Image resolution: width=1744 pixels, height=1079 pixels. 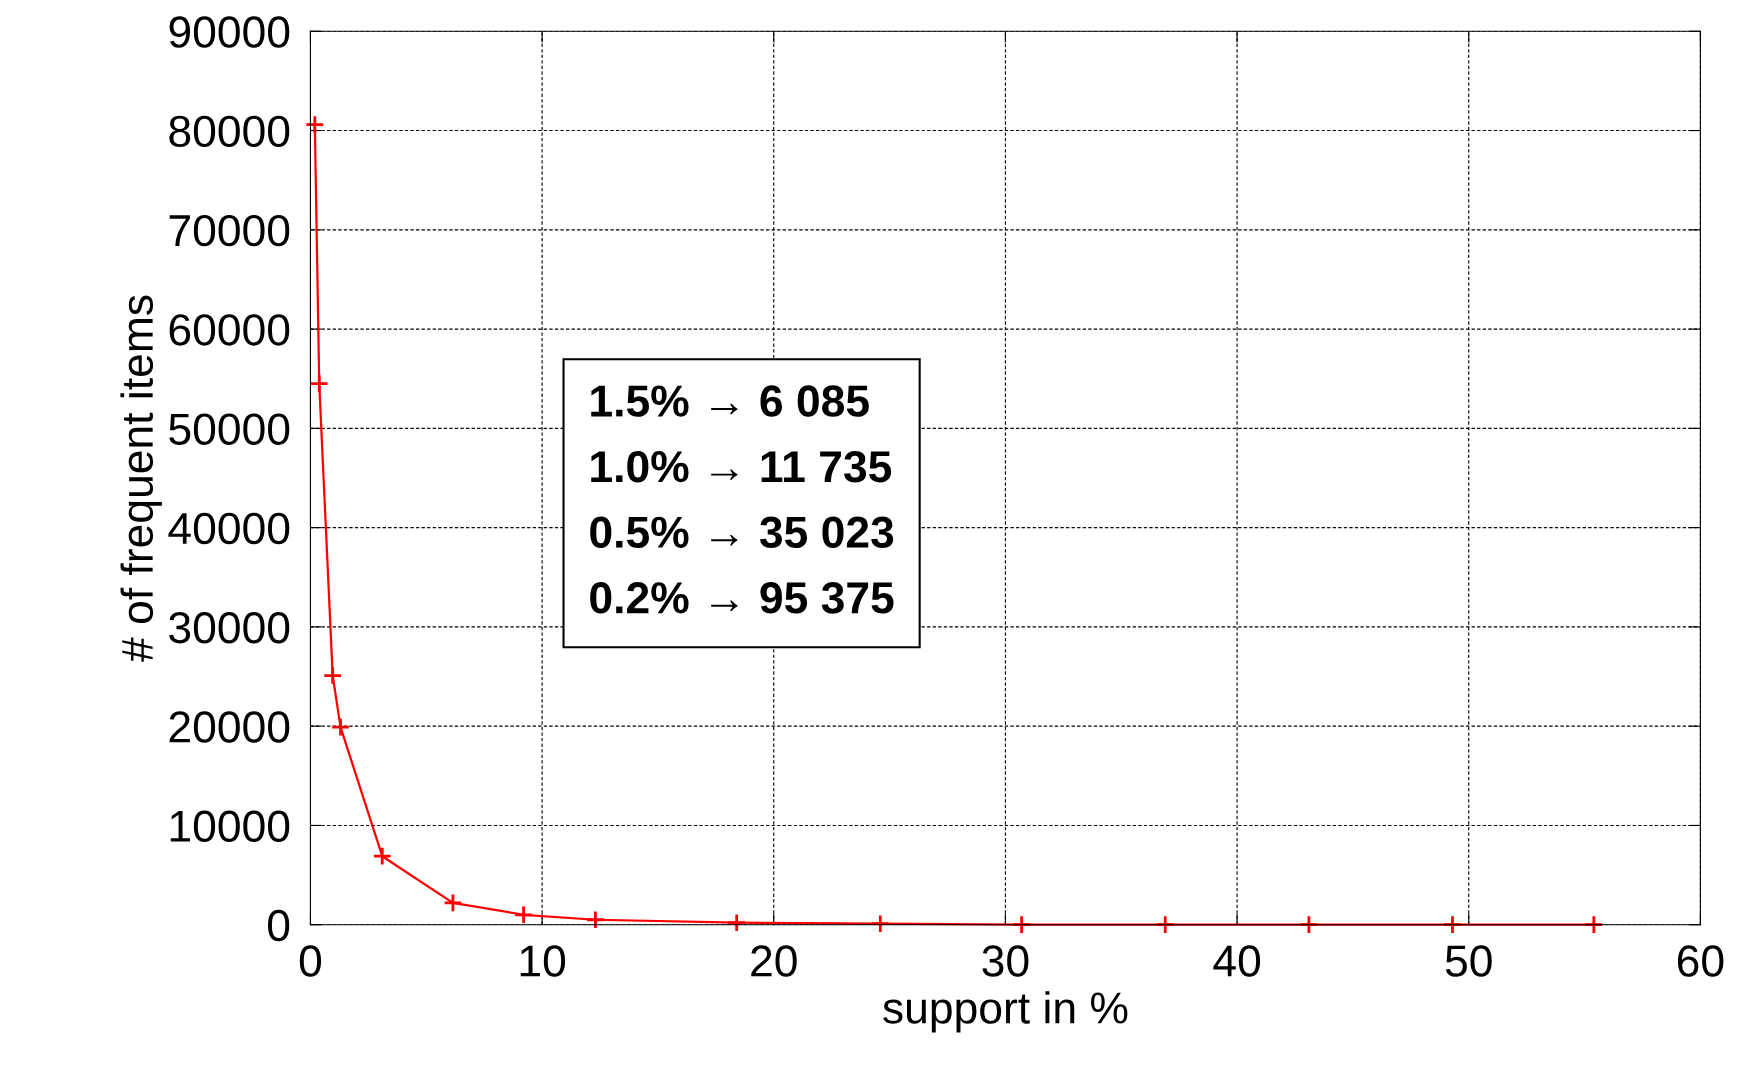 I want to click on y-tick-label: 50000, so click(x=229, y=429).